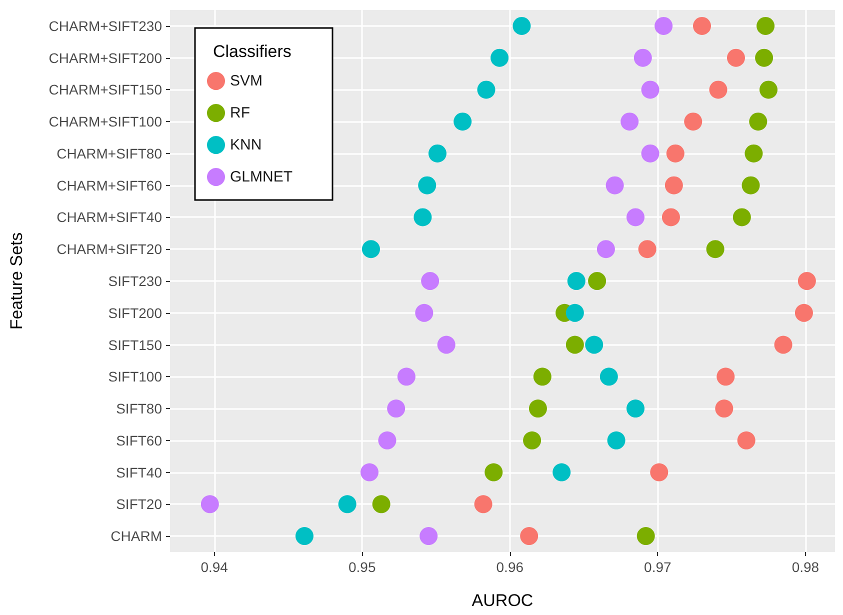  What do you see at coordinates (105, 90) in the screenshot?
I see `y-tick-label: CHARM+SIFT150` at bounding box center [105, 90].